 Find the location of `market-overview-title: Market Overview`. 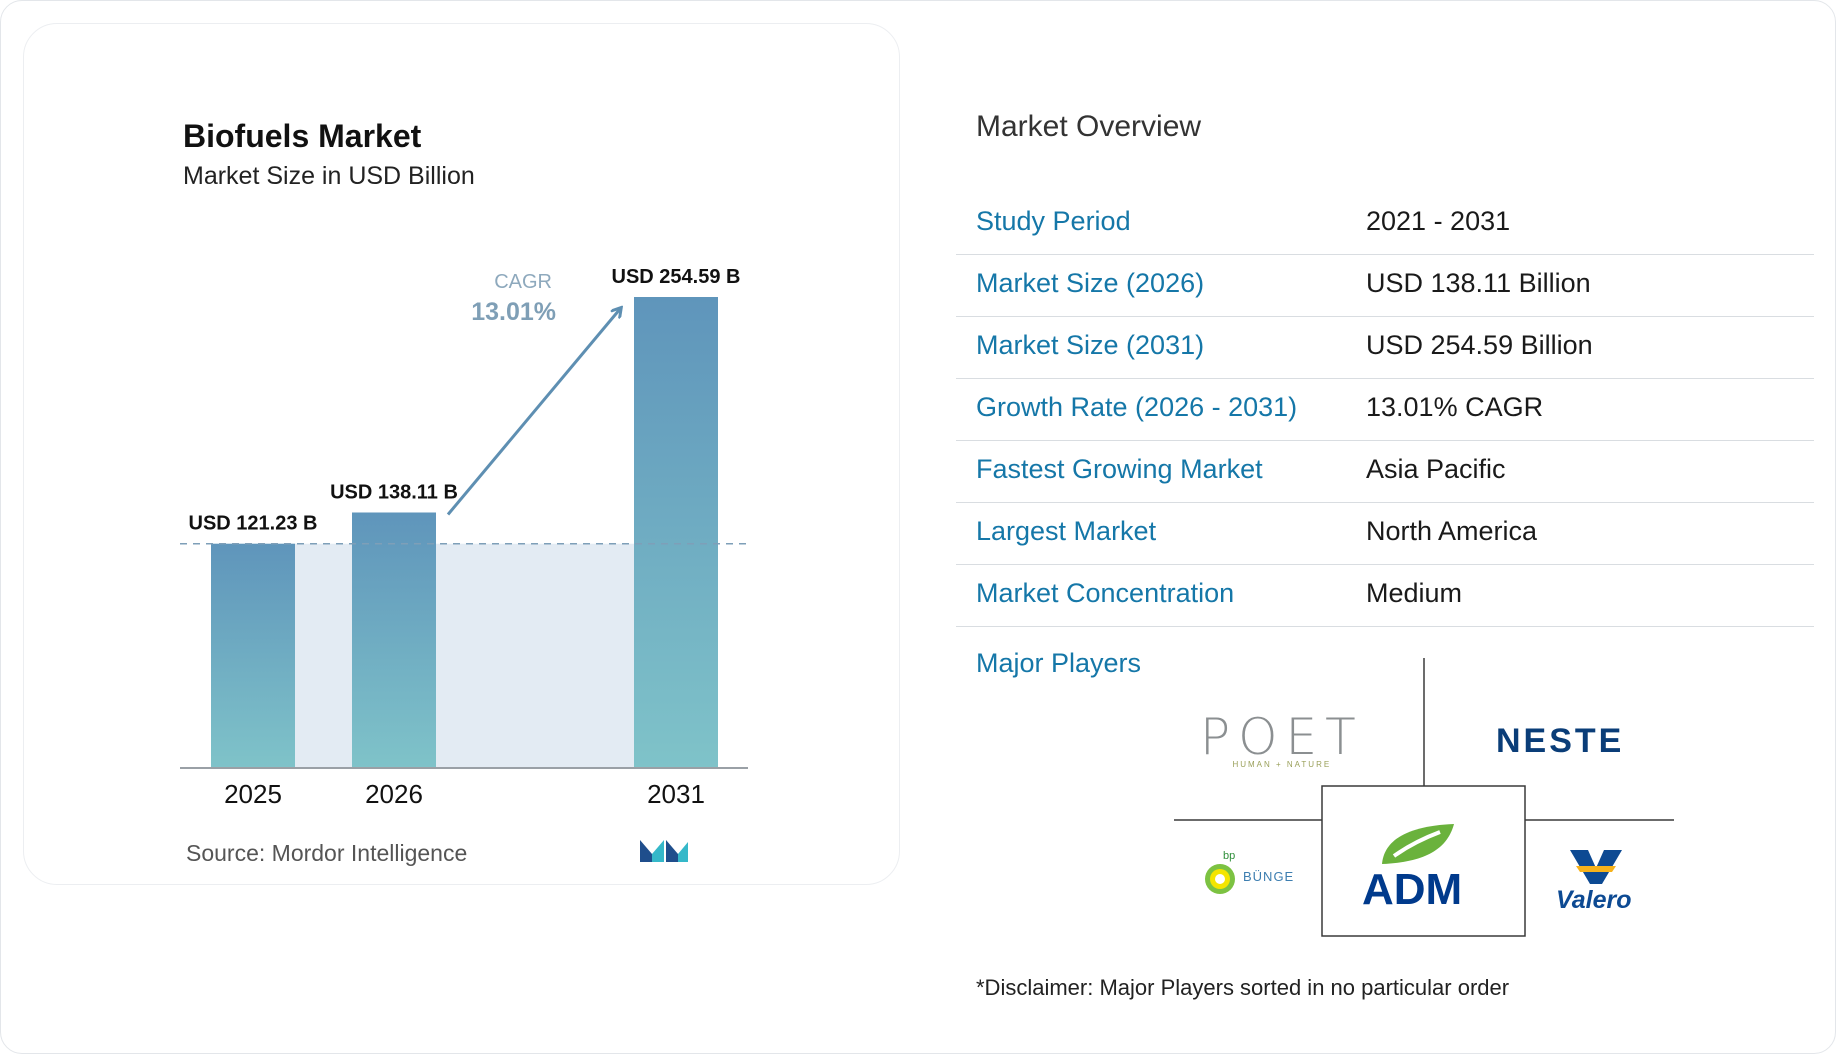

market-overview-title: Market Overview is located at coordinates (1089, 126).